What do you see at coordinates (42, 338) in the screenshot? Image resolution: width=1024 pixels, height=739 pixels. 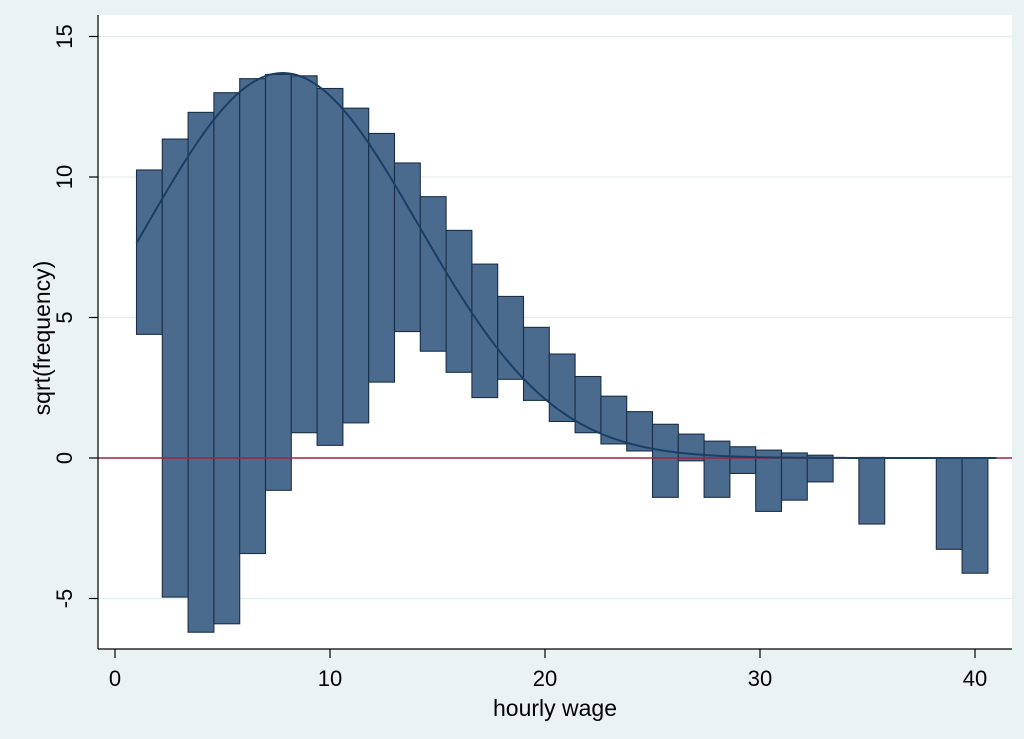 I see `y-axis-title: sqrt(frequency)` at bounding box center [42, 338].